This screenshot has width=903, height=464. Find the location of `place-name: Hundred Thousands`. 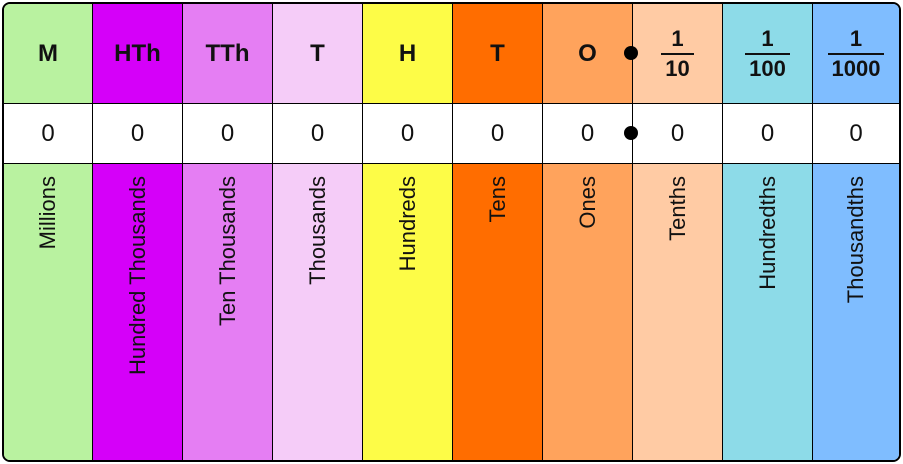

place-name: Hundred Thousands is located at coordinates (137, 275).